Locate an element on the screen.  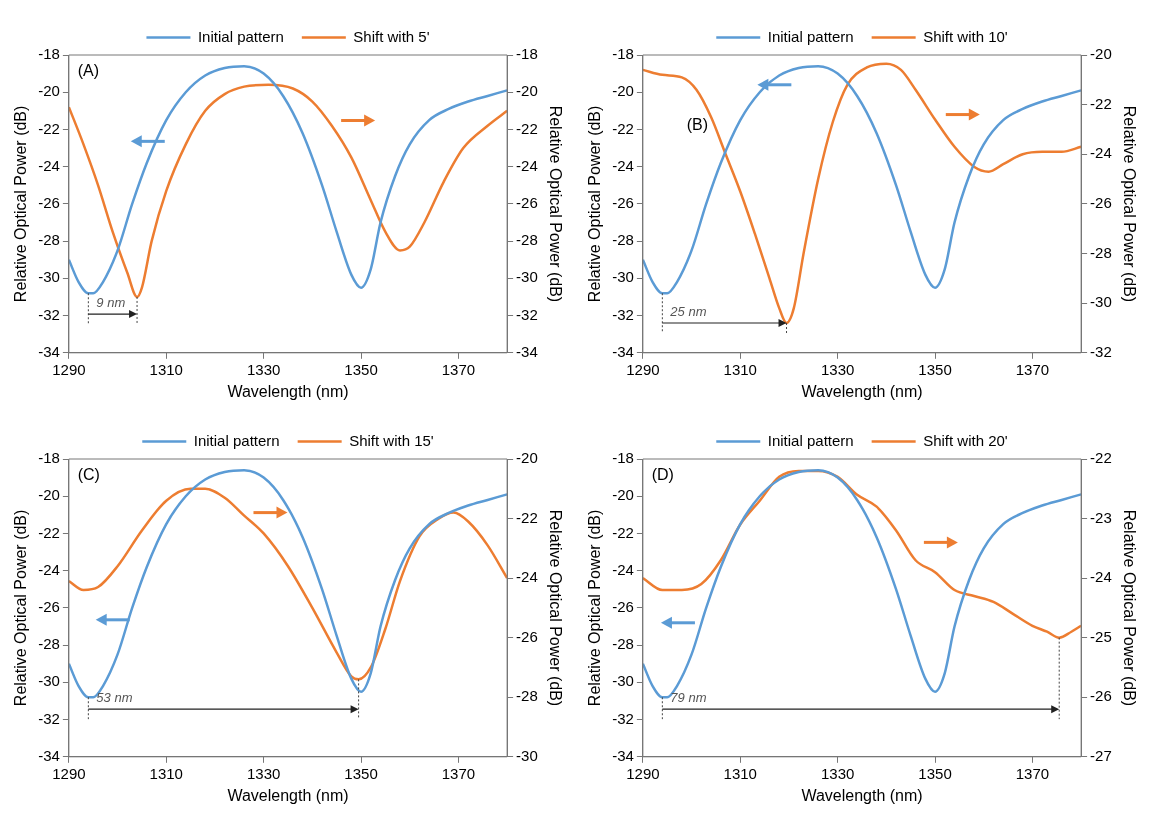
legend-label: Shift with 15' is located at coordinates (391, 440).